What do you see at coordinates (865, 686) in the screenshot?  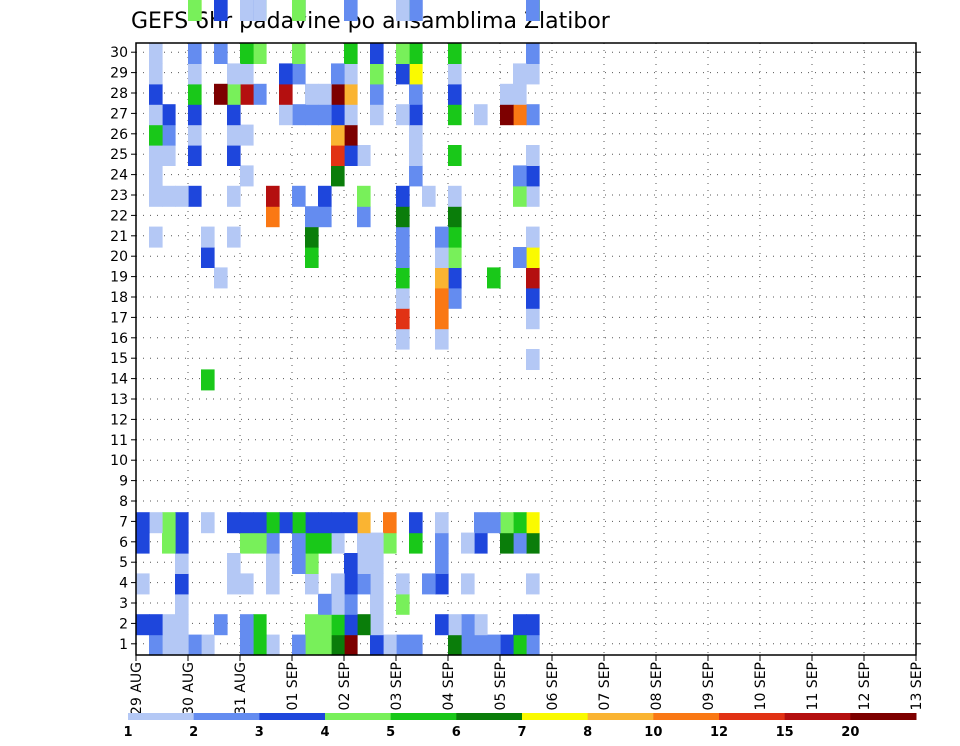 I see `x-tick-label: 12 SEP` at bounding box center [865, 686].